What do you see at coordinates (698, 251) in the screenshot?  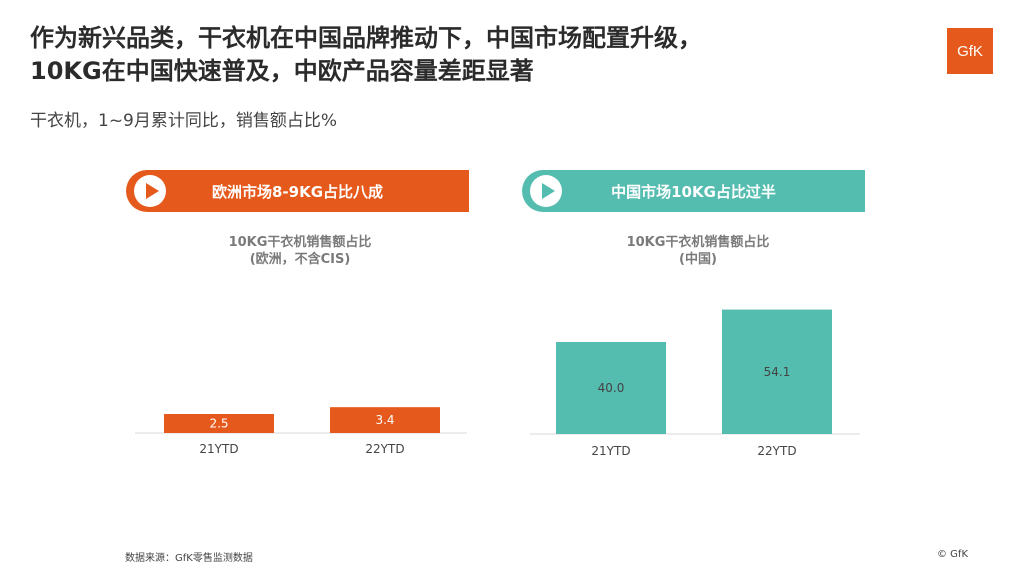 I see `chart-china-title: 10KG干衣机销售额占比 (中国)` at bounding box center [698, 251].